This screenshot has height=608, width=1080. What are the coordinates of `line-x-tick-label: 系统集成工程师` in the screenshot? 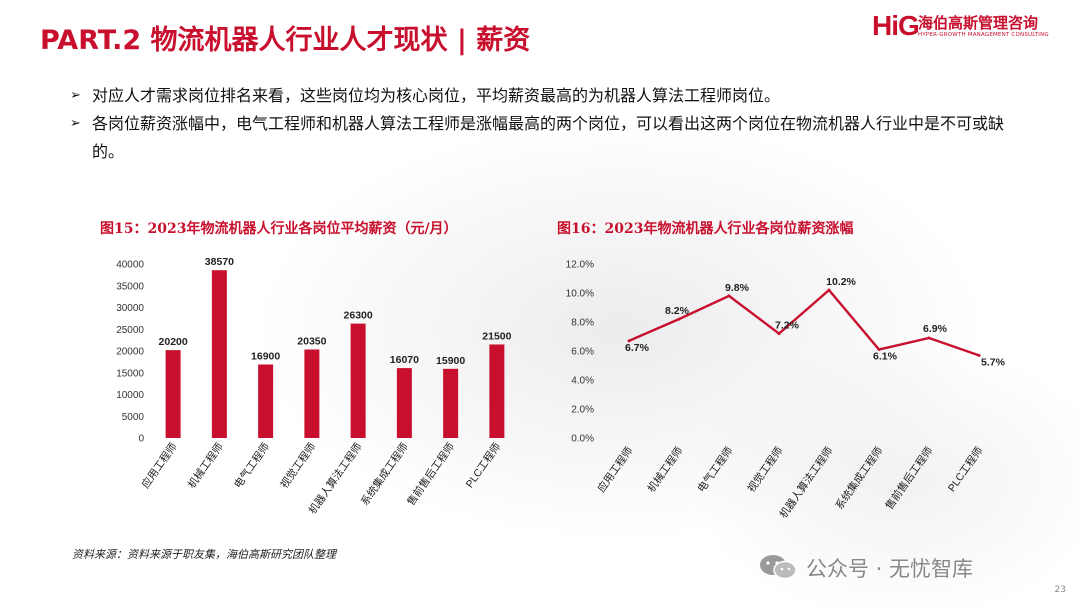 It's located at (859, 478).